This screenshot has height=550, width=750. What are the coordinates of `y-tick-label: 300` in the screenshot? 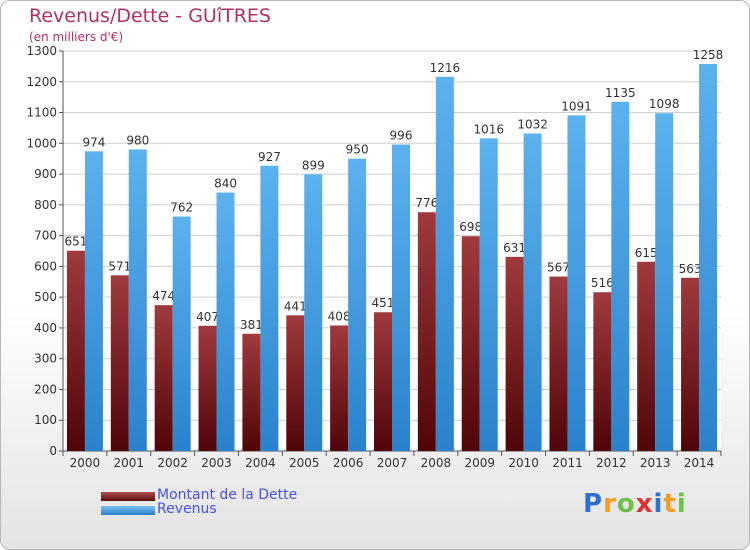 It's located at (45, 359).